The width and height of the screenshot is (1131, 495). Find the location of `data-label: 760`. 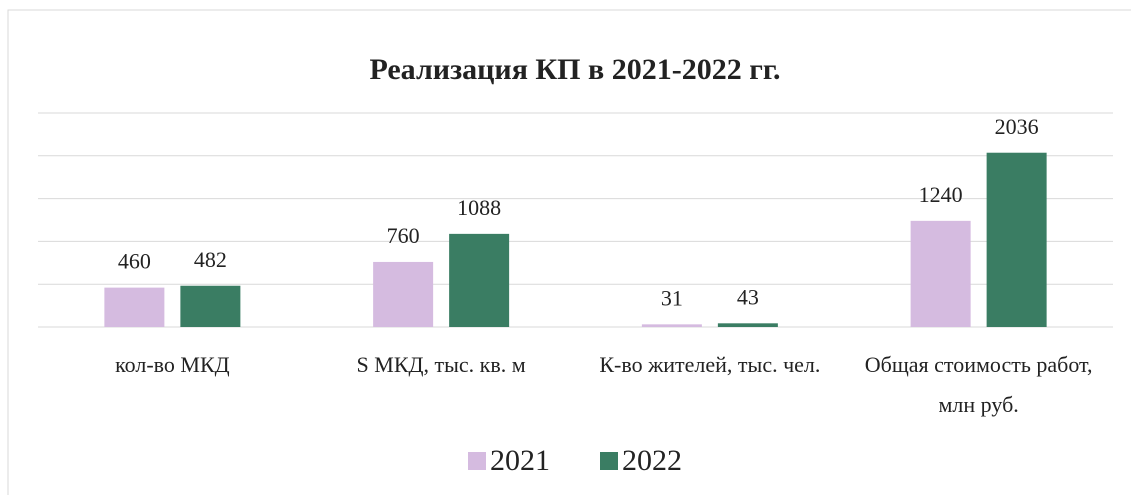

data-label: 760 is located at coordinates (403, 235).